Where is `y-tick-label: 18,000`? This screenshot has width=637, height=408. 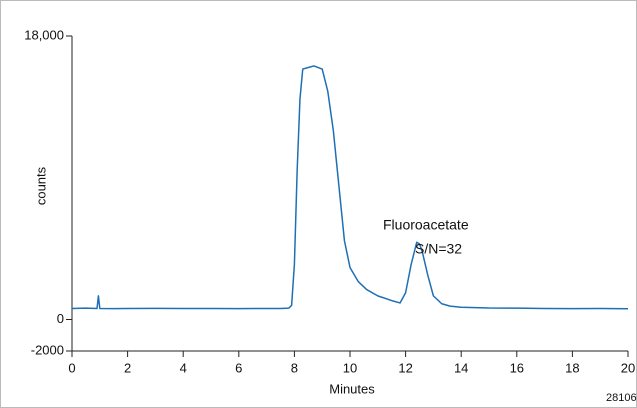 y-tick-label: 18,000 is located at coordinates (44, 34).